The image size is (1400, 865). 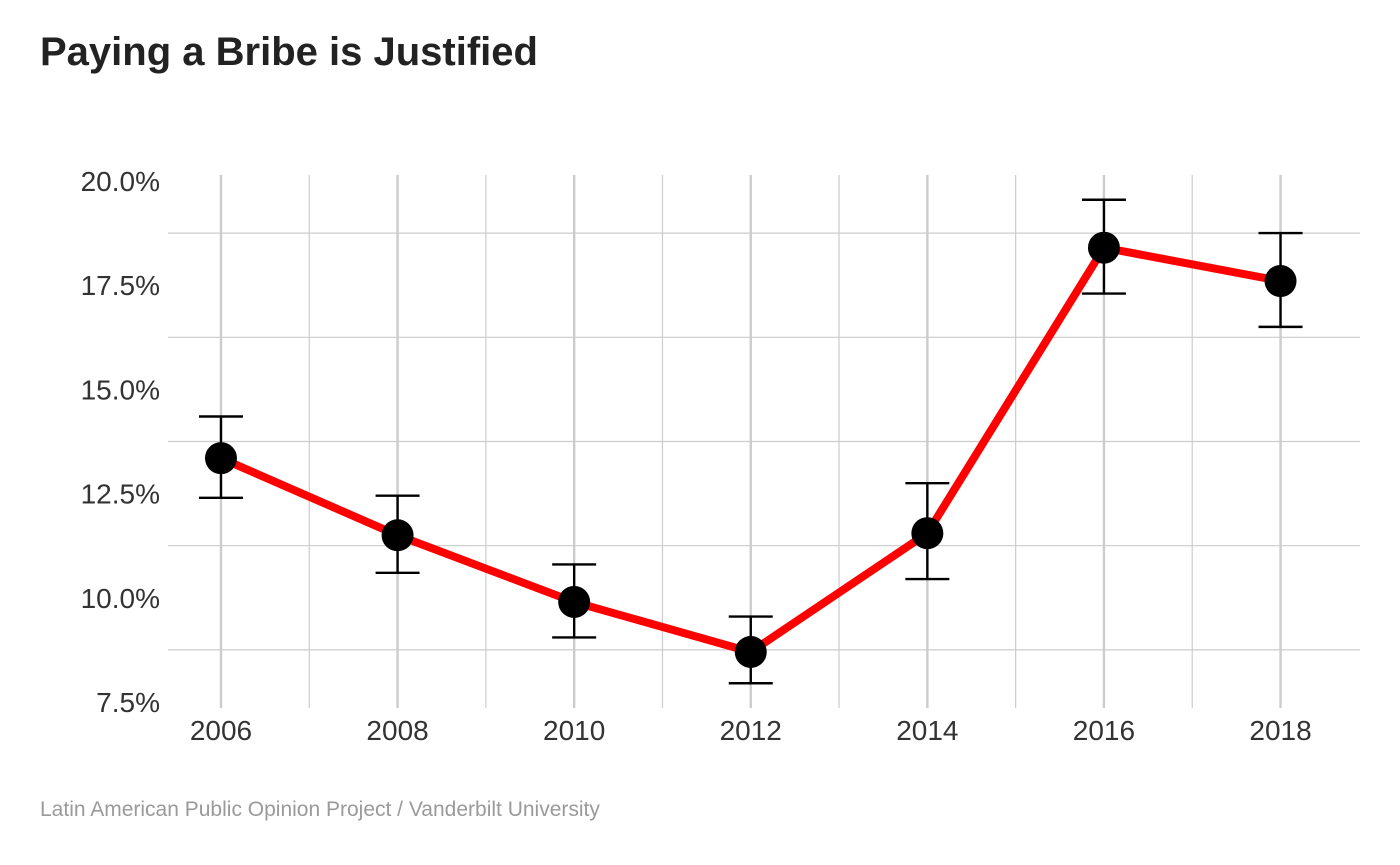 I want to click on x-tick-label: 2012, so click(x=751, y=730).